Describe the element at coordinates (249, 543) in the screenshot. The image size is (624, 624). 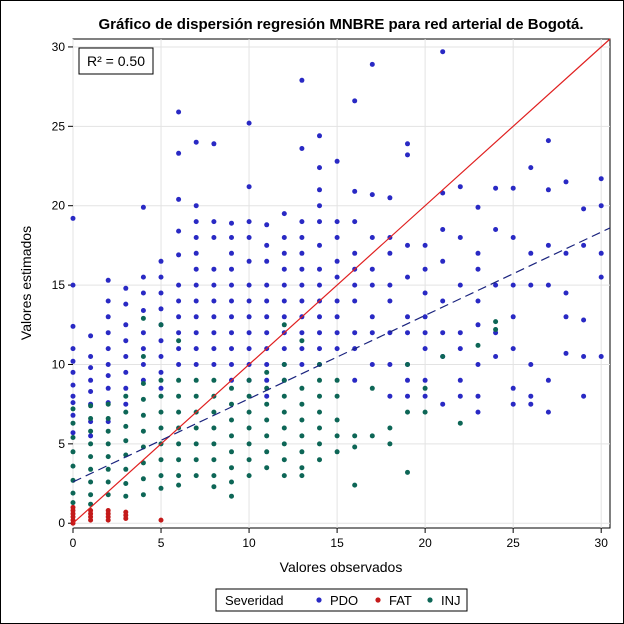
I see `x-tick-label: 10` at that location.